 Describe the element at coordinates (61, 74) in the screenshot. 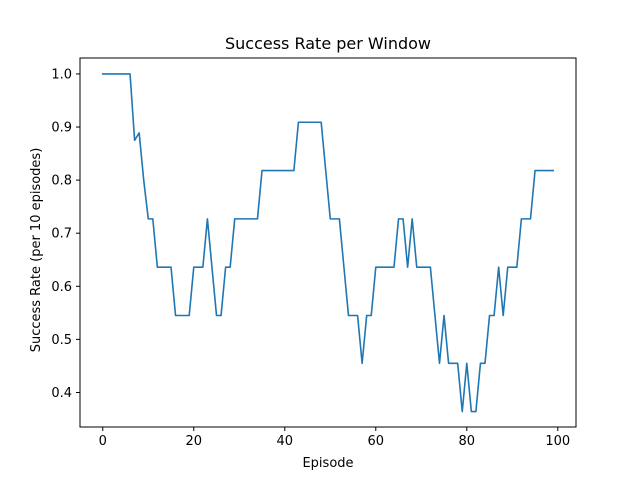

I see `y-tick-label: 1.0` at that location.